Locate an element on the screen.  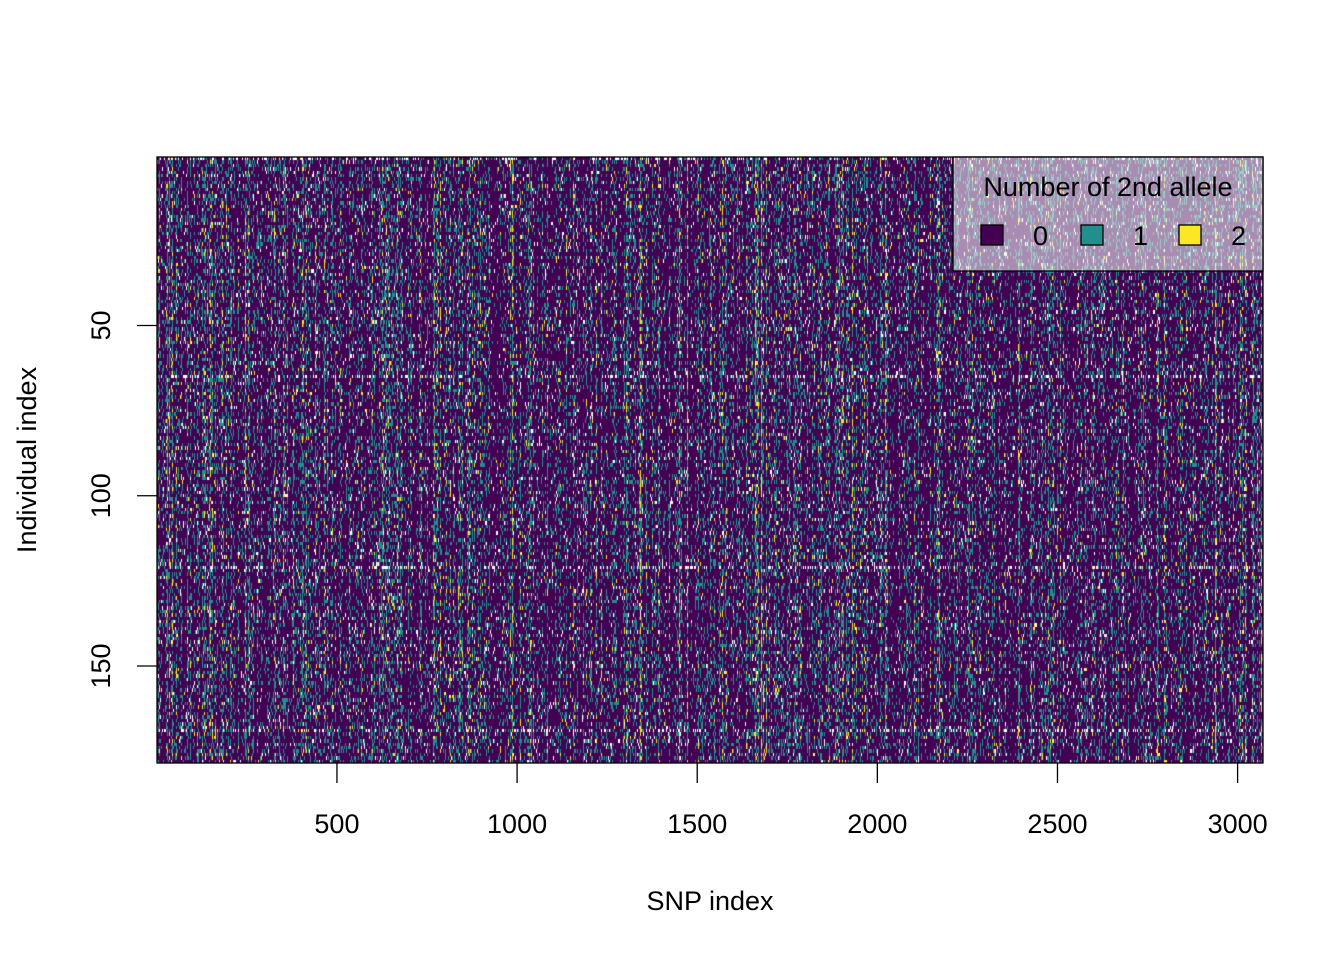
legend-entries: 0 1 2 is located at coordinates (1113, 236).